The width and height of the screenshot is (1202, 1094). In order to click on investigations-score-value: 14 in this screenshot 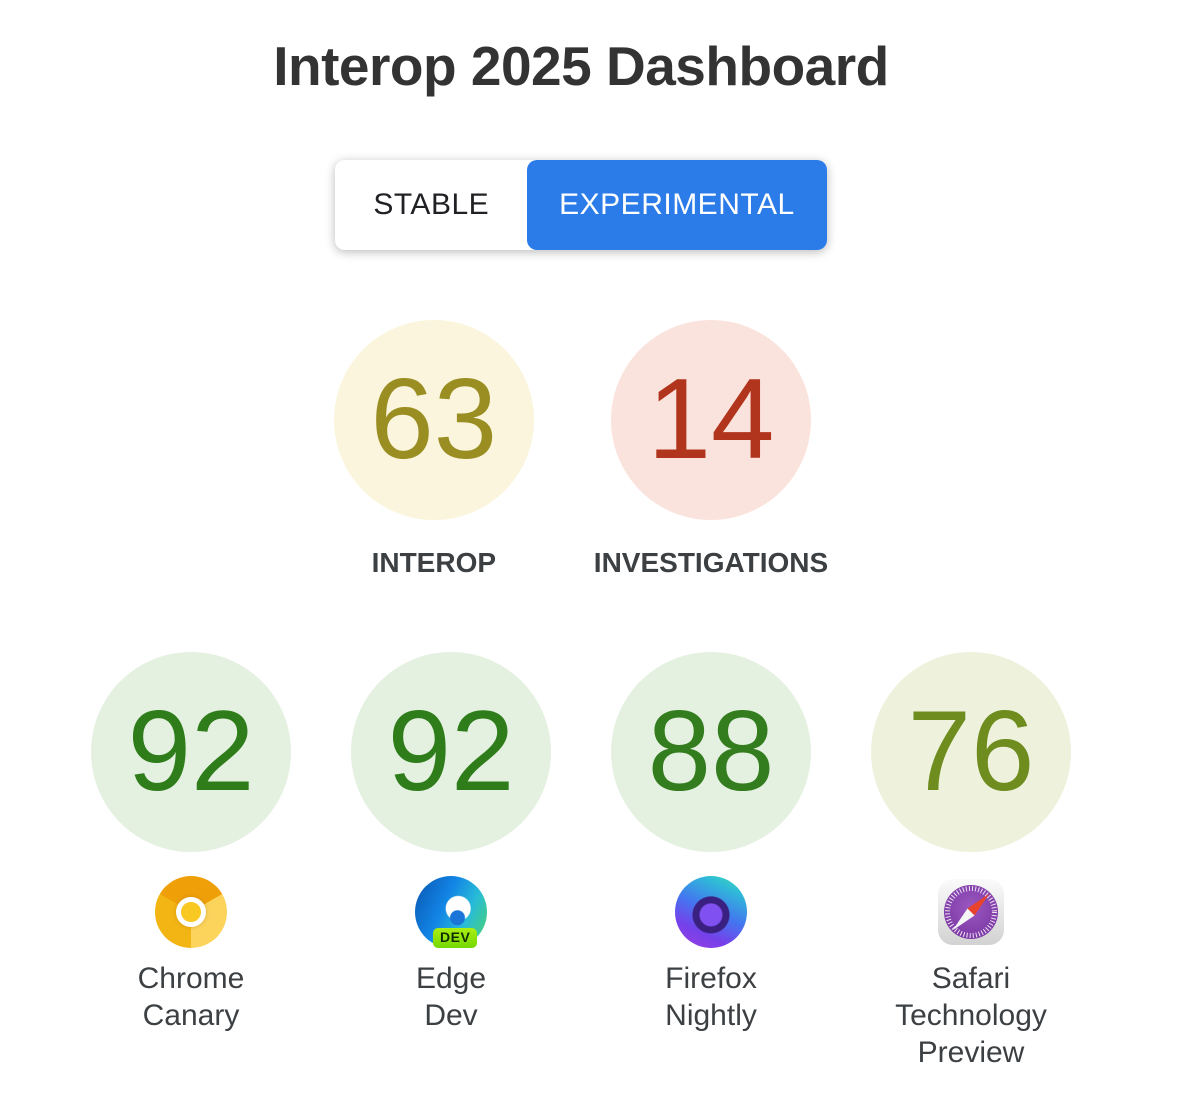, I will do `click(711, 419)`.